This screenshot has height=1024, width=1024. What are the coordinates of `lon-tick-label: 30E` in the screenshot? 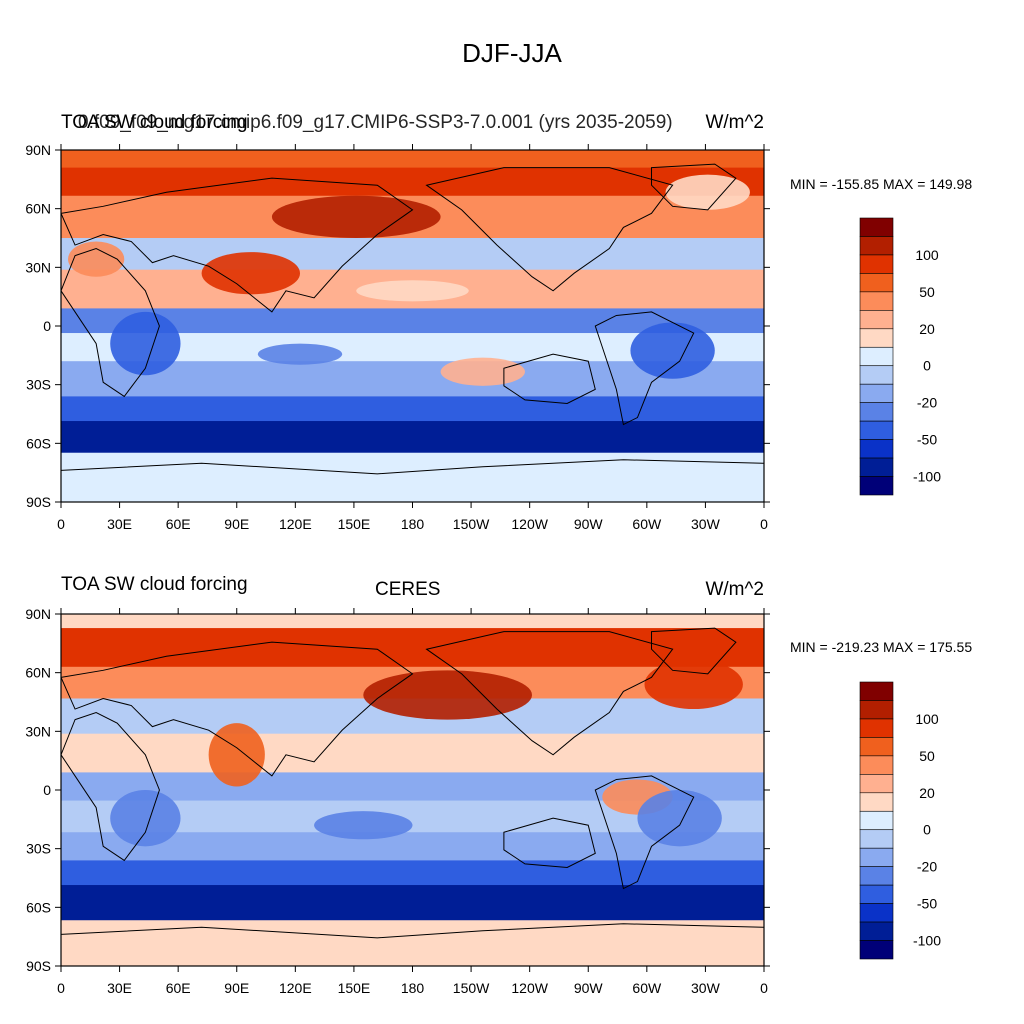 It's located at (119, 524).